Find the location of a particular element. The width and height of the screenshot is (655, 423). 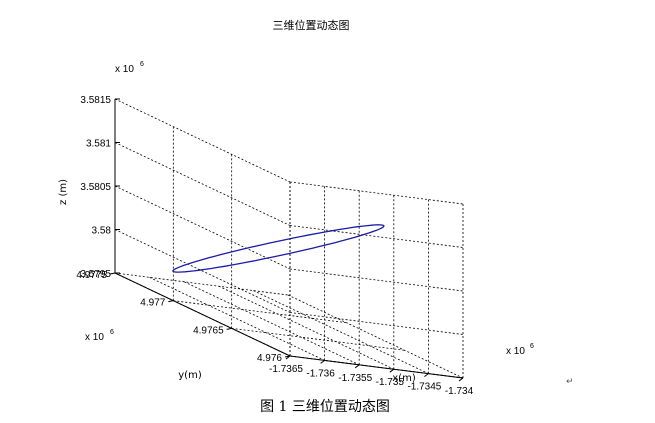

corner-mark: ↵ is located at coordinates (570, 382).